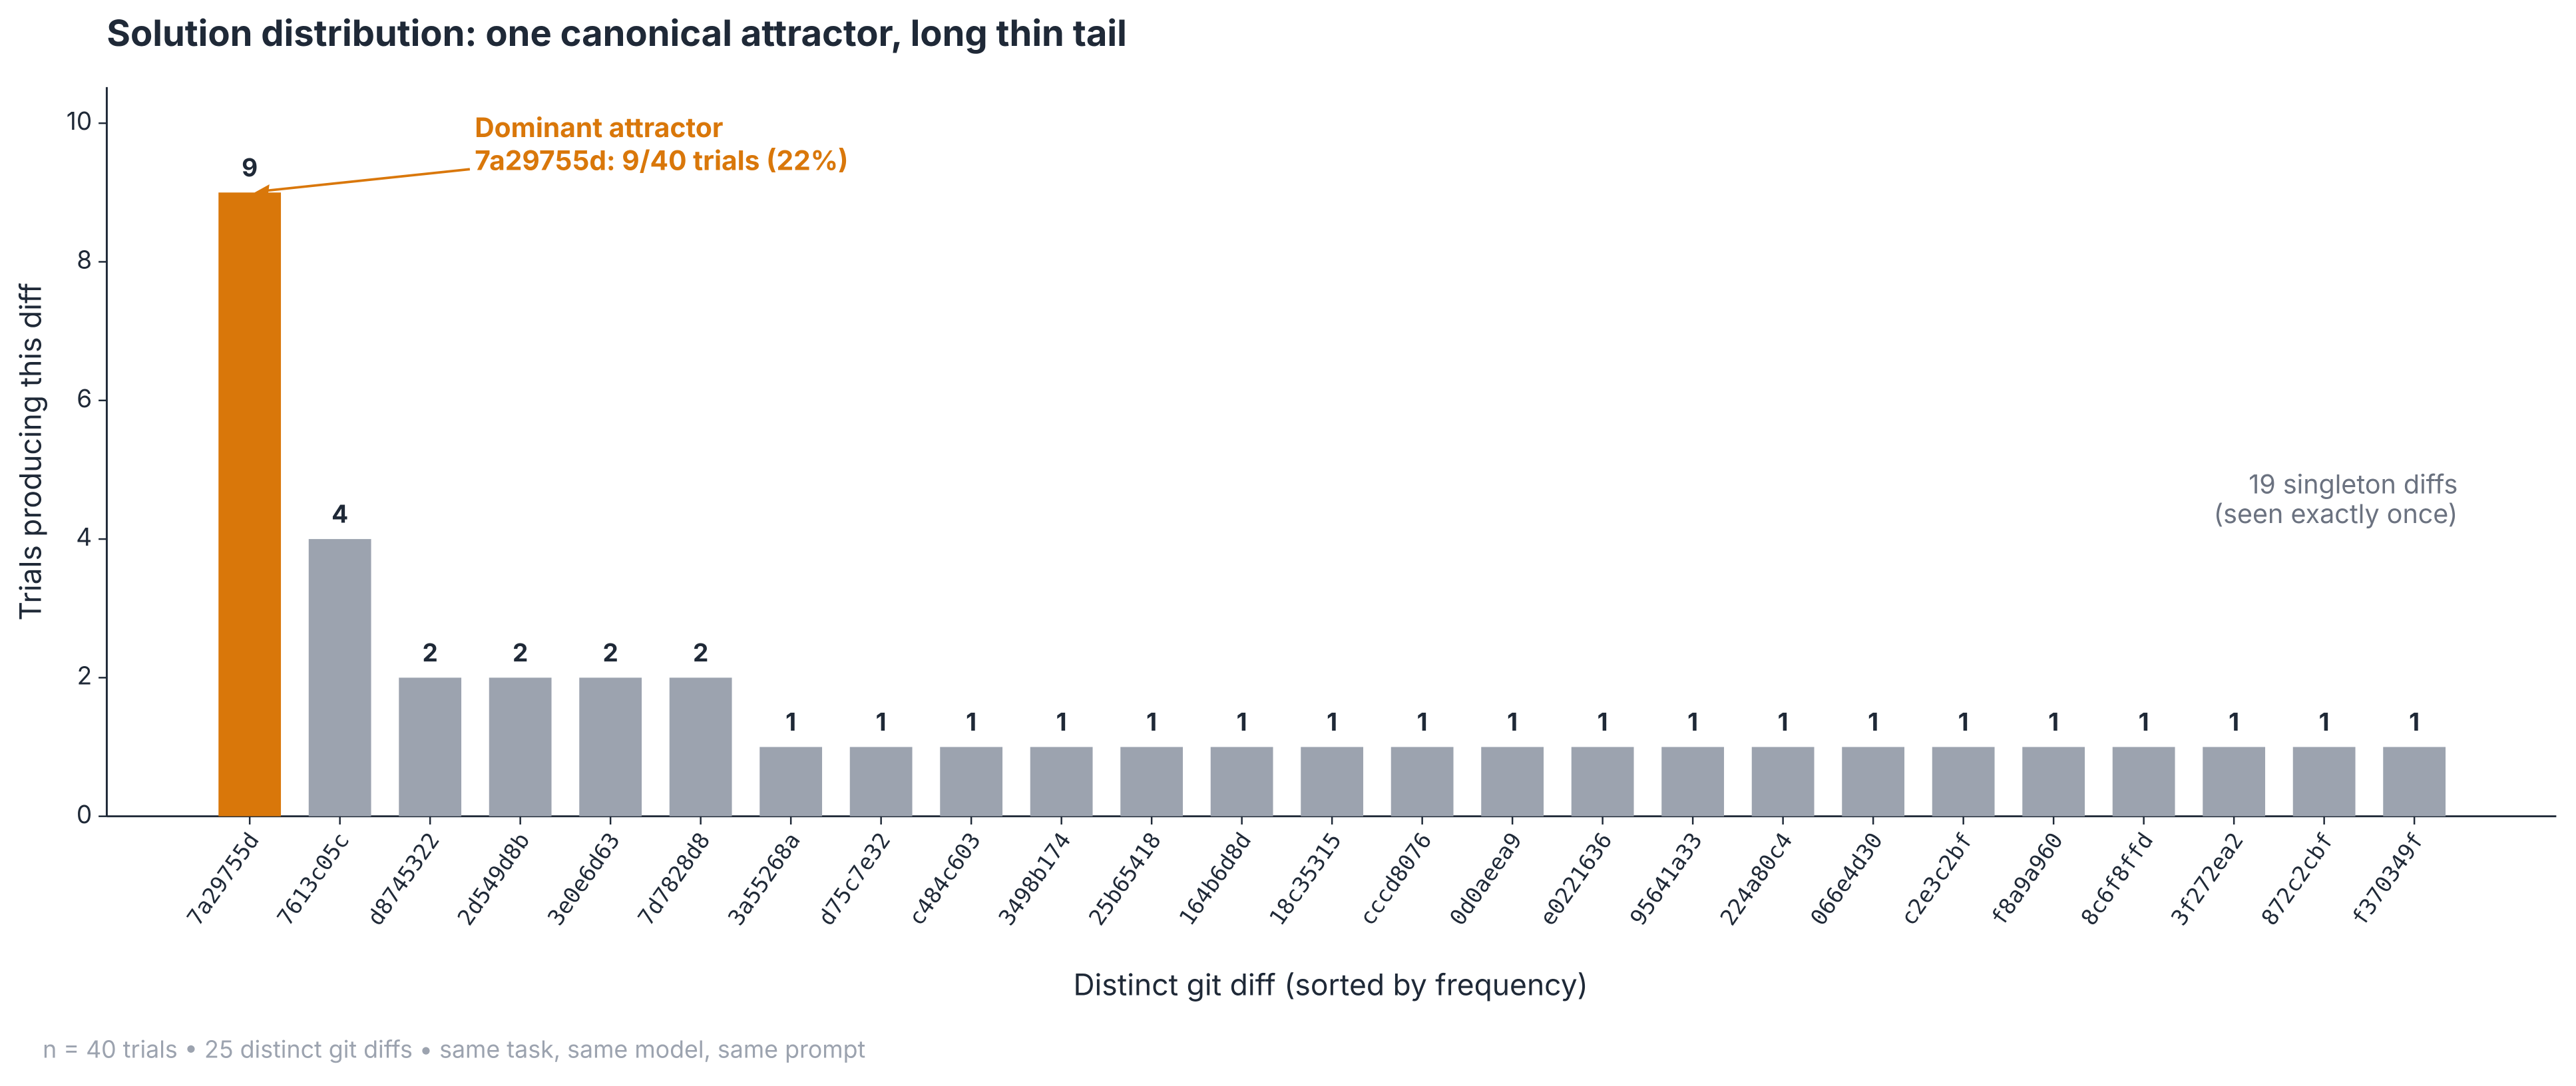  Describe the element at coordinates (661, 160) in the screenshot. I see `annotation-line: 7a29755d: 9/40 trials (22%)` at that location.